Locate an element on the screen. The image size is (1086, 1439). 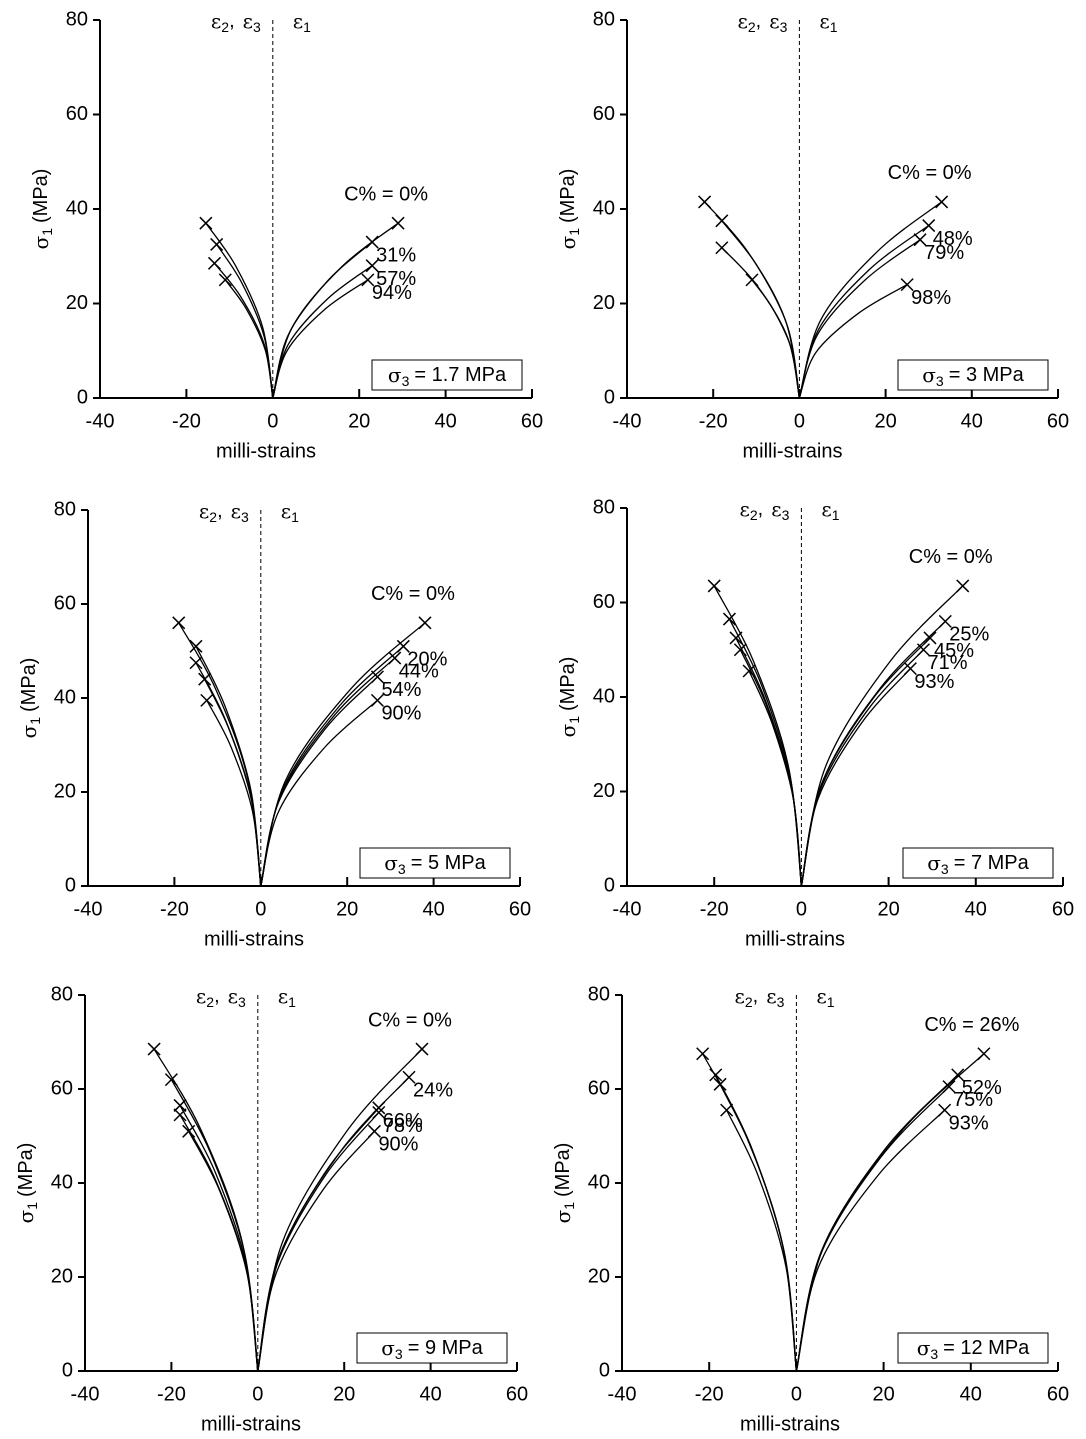
strain-label-axial: ε1 is located at coordinates (828, 22).